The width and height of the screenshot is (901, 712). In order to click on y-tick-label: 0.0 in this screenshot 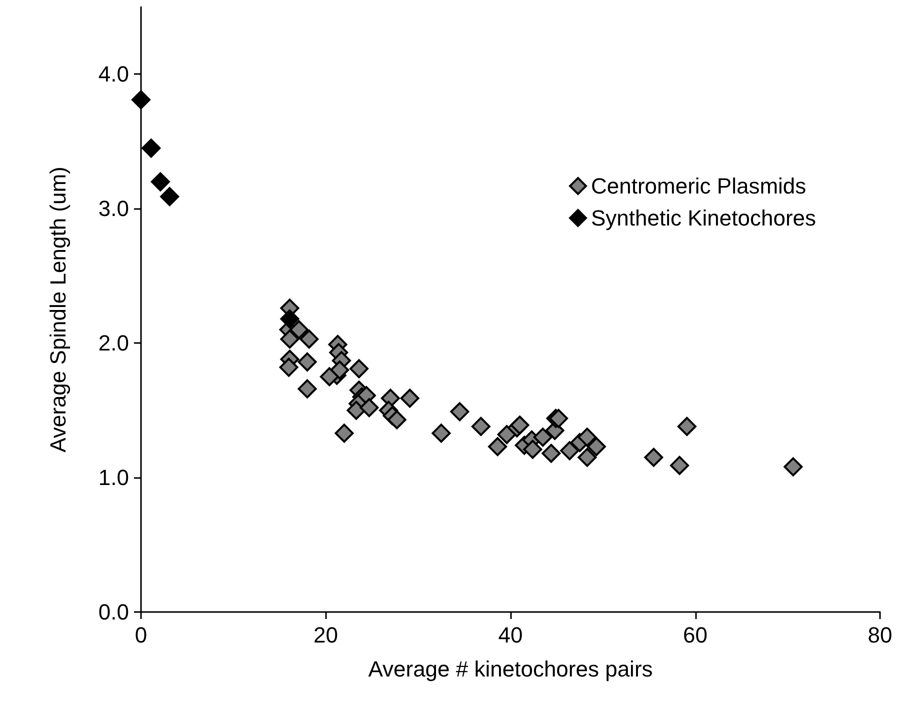, I will do `click(113, 612)`.